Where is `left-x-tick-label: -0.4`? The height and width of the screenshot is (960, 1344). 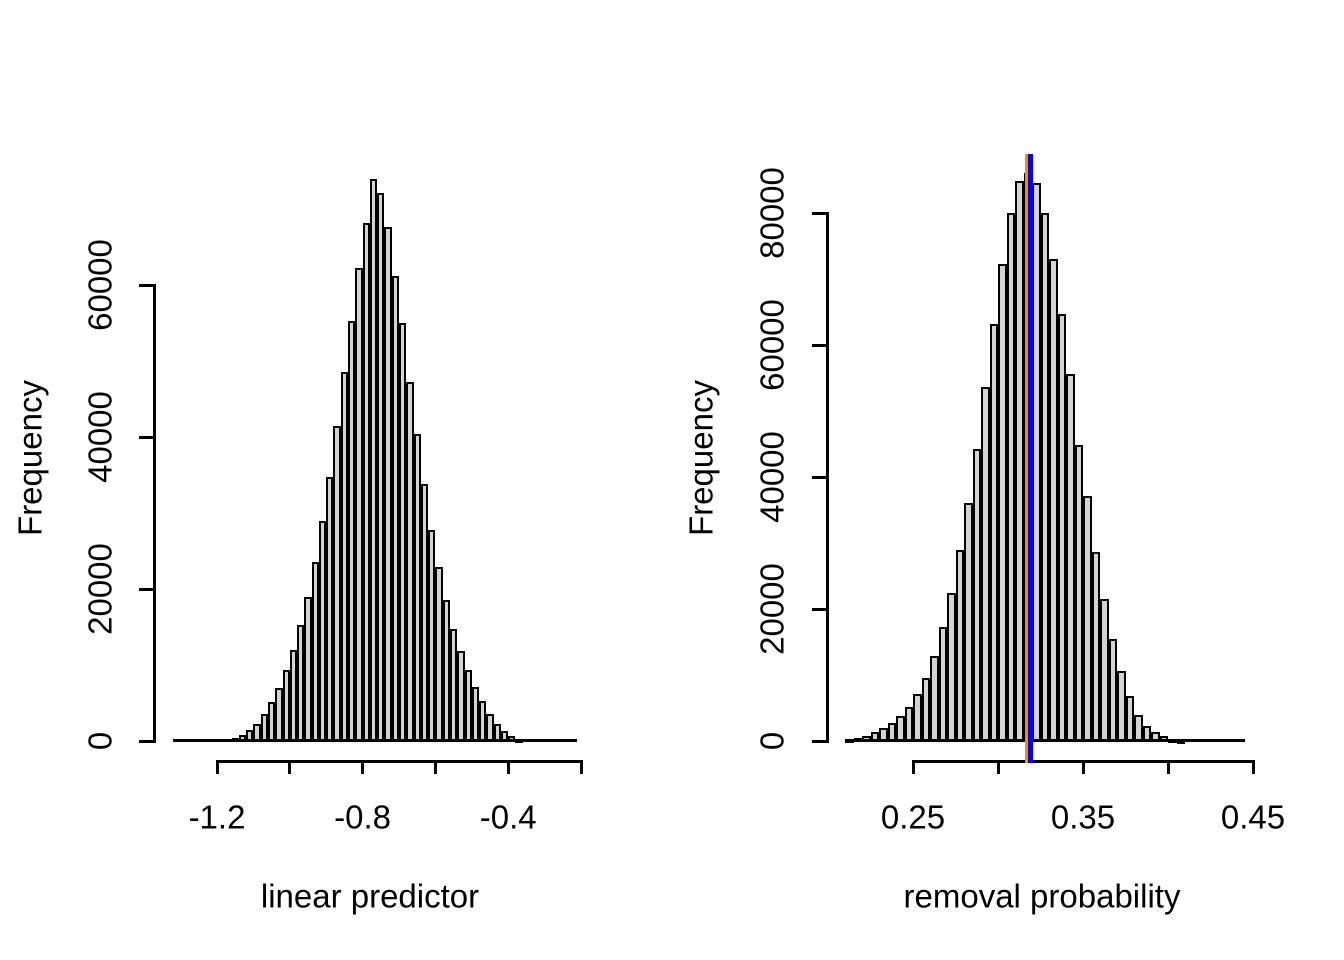 left-x-tick-label: -0.4 is located at coordinates (508, 817).